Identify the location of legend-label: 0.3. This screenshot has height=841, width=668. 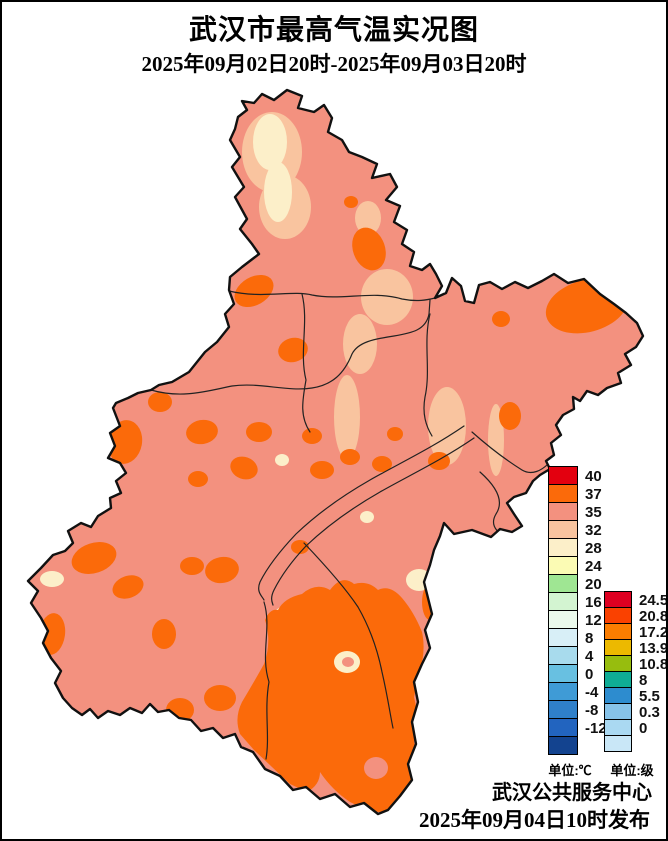
(649, 712).